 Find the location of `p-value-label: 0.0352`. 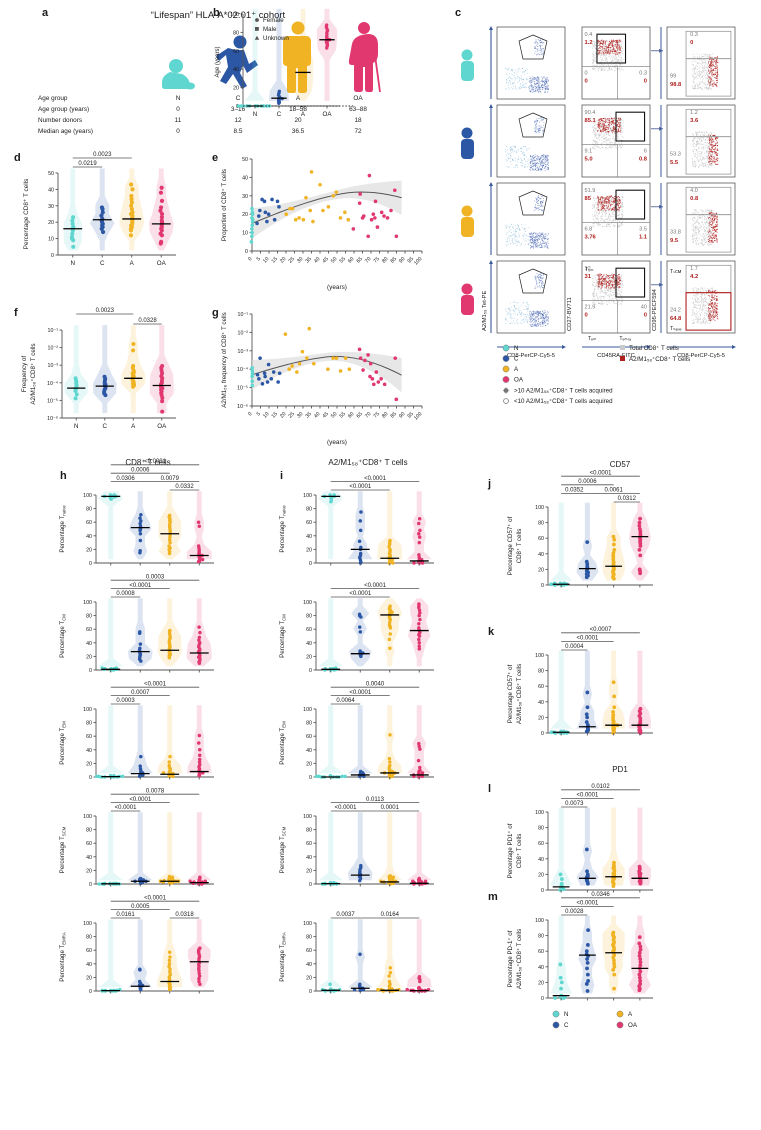

p-value-label: 0.0352 is located at coordinates (574, 491).